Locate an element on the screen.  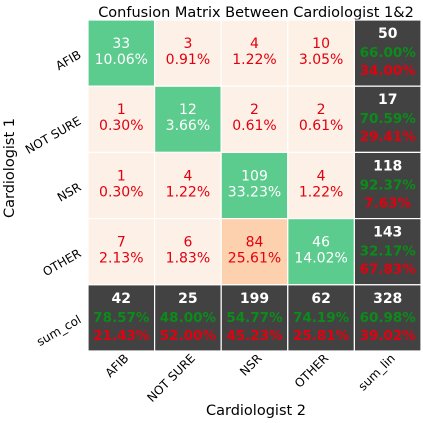
y-tick-label: sum_col is located at coordinates (58, 330).